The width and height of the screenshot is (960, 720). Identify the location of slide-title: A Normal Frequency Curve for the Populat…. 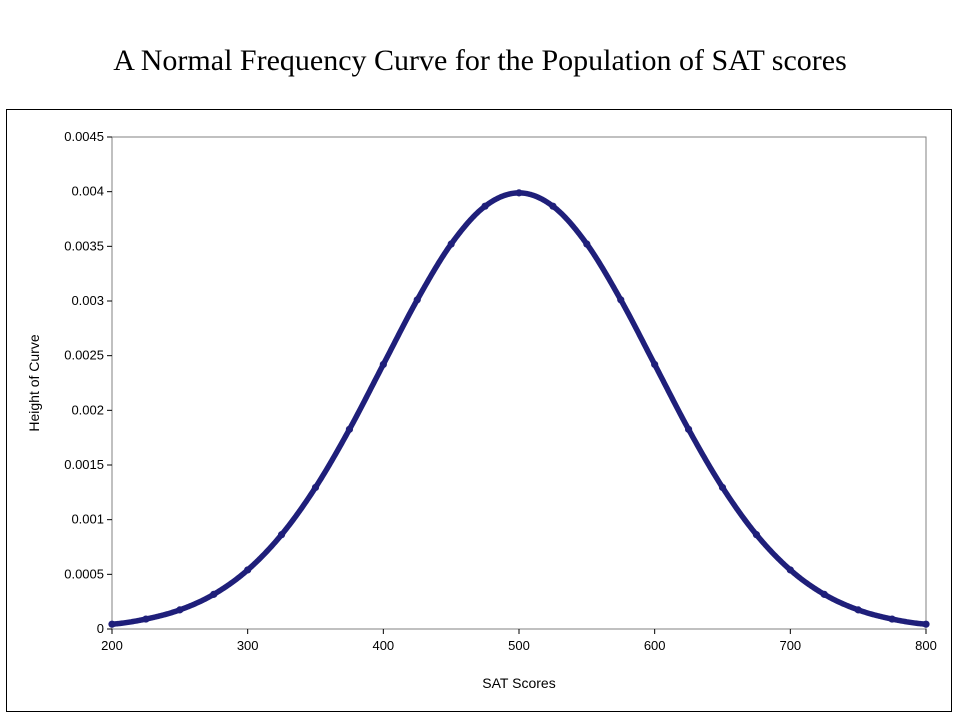
(480, 60).